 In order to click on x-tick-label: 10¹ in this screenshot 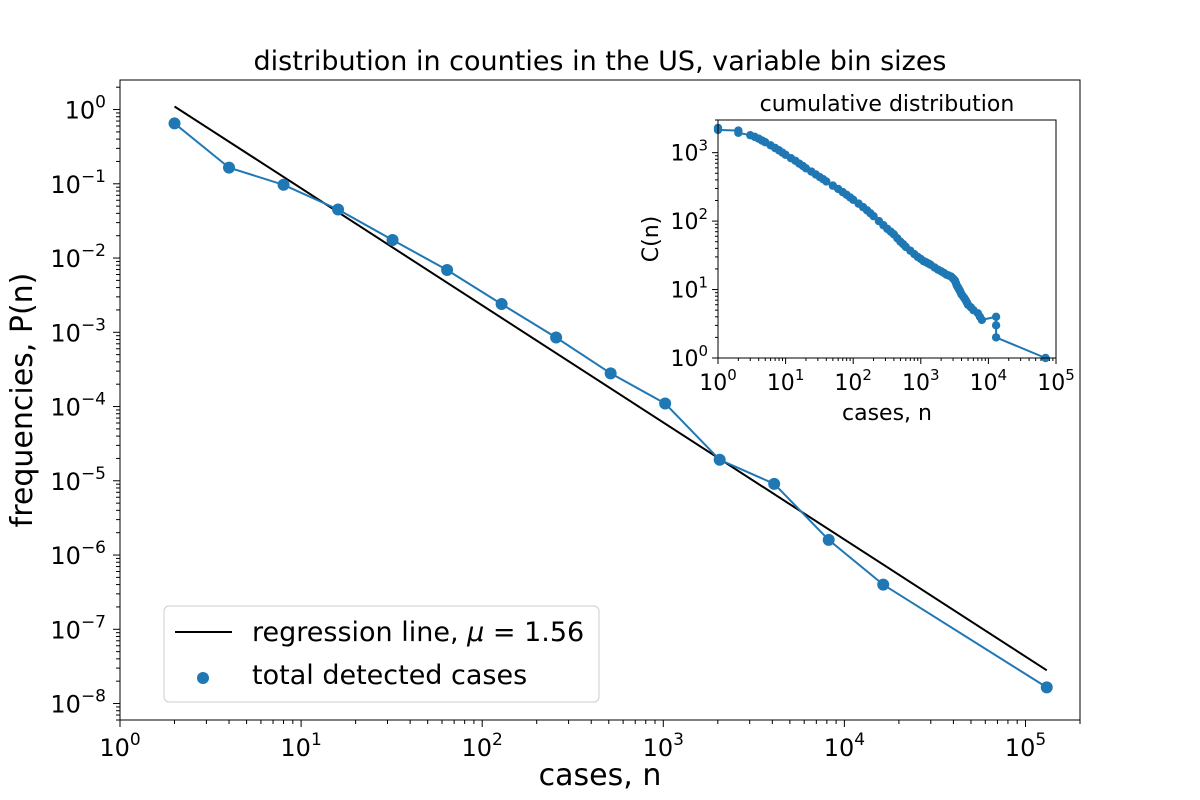, I will do `click(300, 746)`.